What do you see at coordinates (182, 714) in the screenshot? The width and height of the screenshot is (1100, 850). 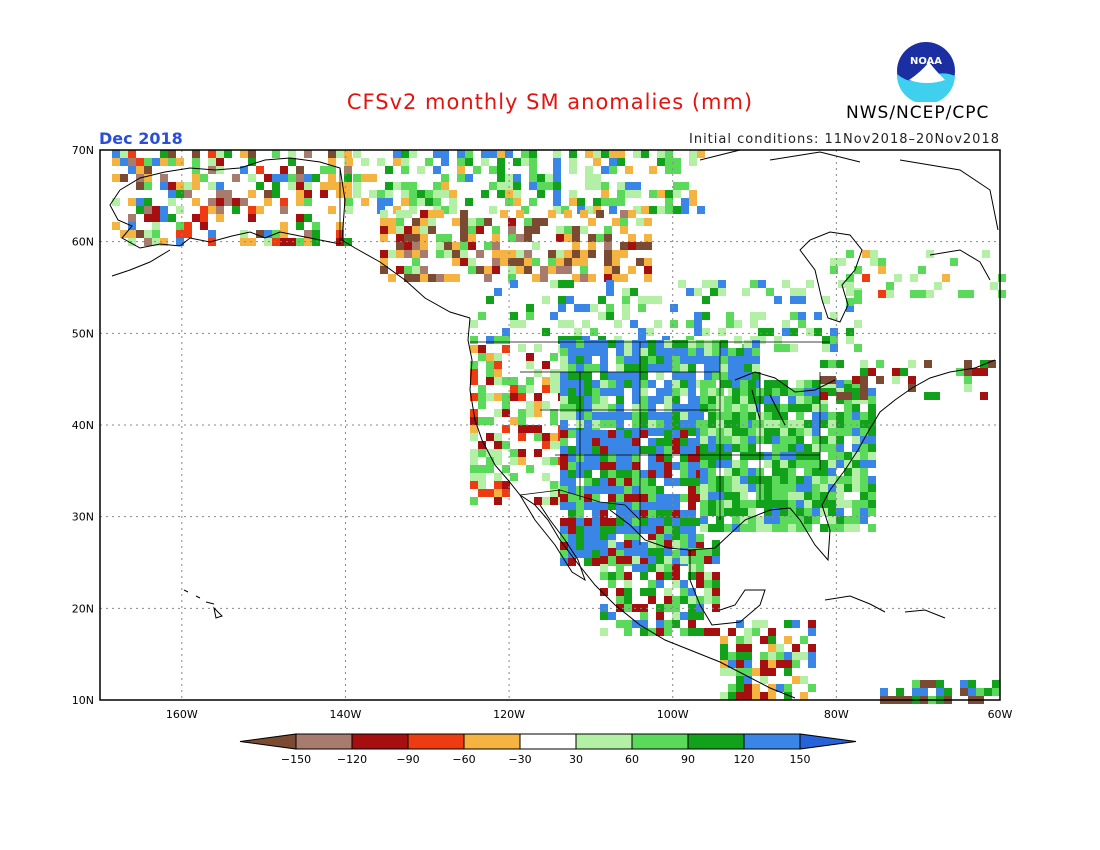 I see `lon-label: 160W` at bounding box center [182, 714].